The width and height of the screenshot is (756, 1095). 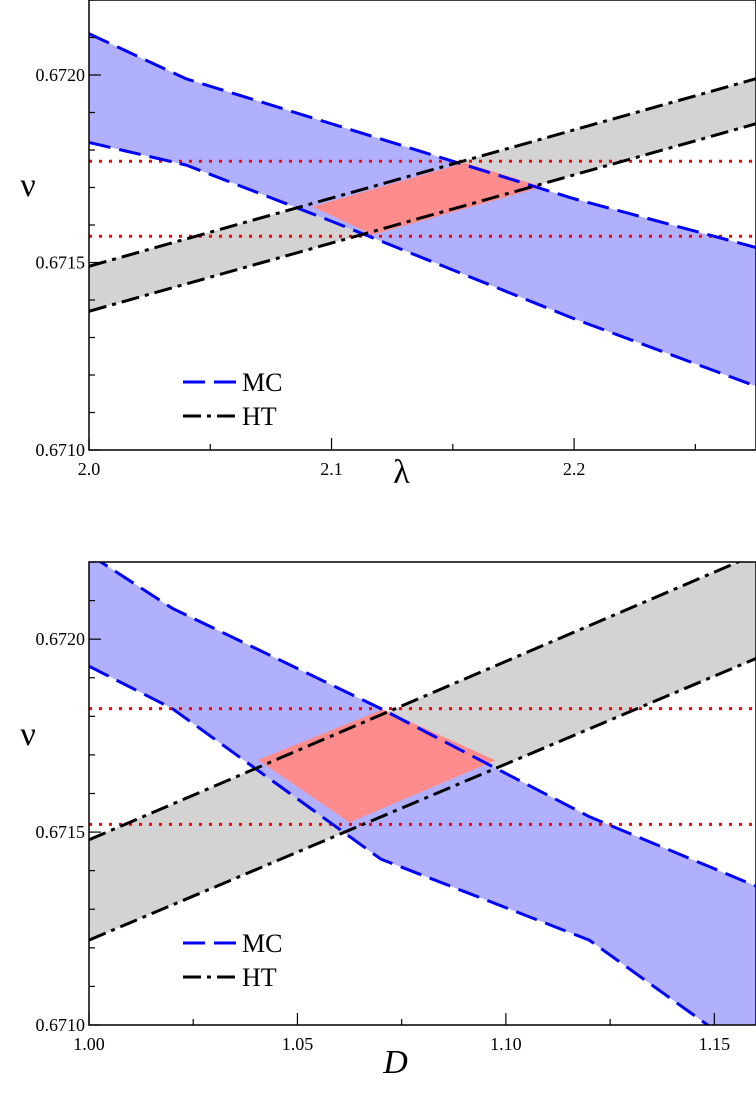 I want to click on x-tick-label: 1.15, so click(x=715, y=1044).